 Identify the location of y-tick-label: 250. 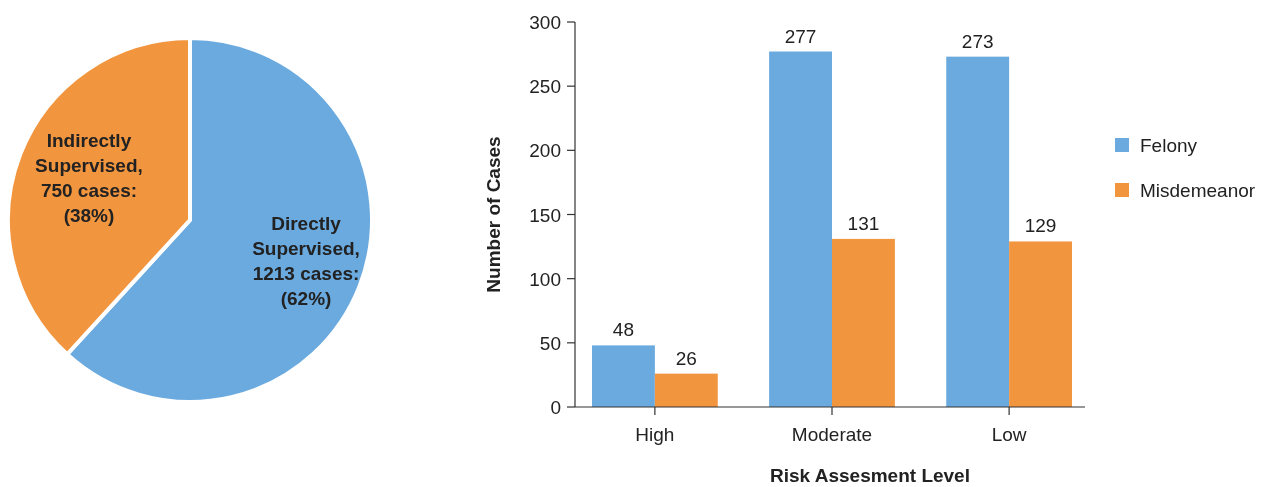
(545, 87).